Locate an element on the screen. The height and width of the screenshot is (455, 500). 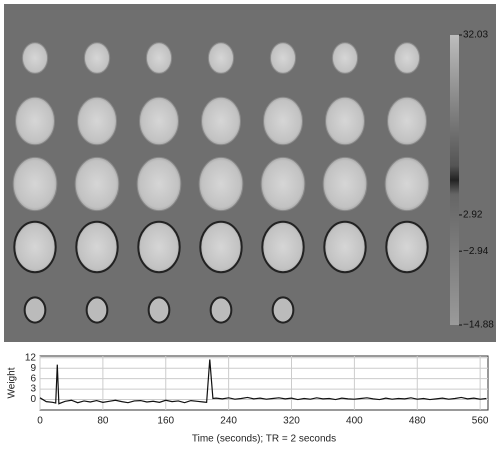
x-tick-label: 320 is located at coordinates (291, 421).